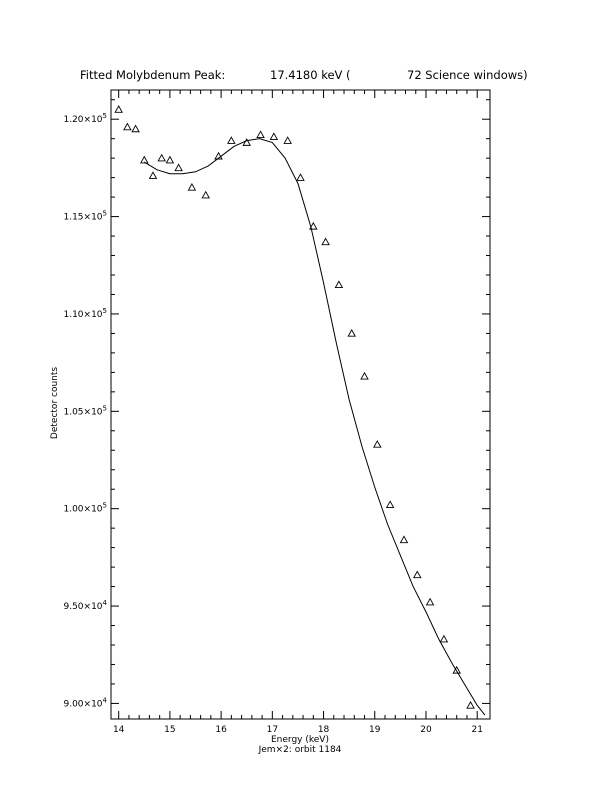  Describe the element at coordinates (85, 216) in the screenshot. I see `y-tick-label: 1.15×10⁵` at that location.